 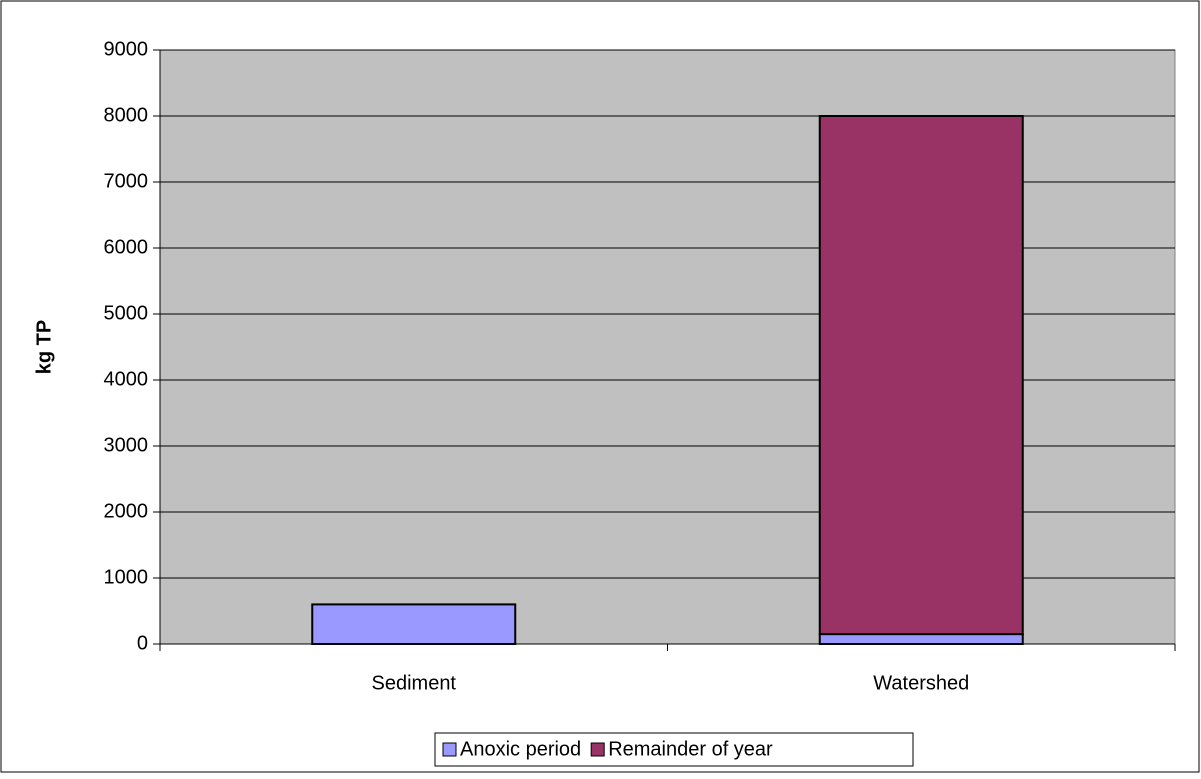 What do you see at coordinates (126, 445) in the screenshot?
I see `y-tick-label: 3000` at bounding box center [126, 445].